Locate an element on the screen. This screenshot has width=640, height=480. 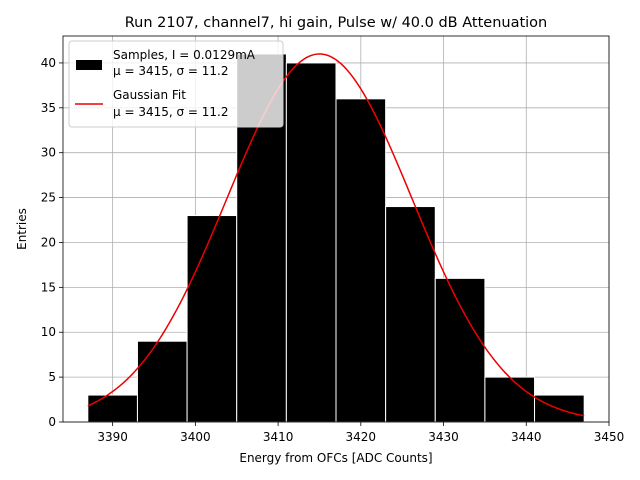
x-tick-label: 3430 is located at coordinates (443, 437).